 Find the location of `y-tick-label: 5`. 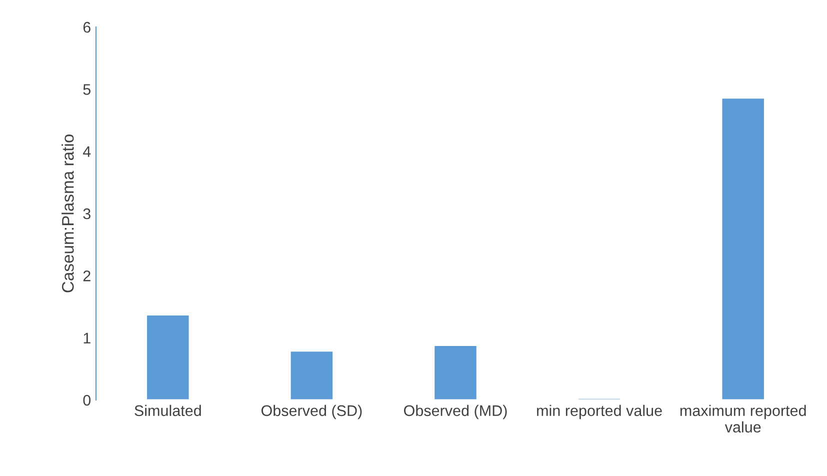

y-tick-label: 5 is located at coordinates (86, 89).